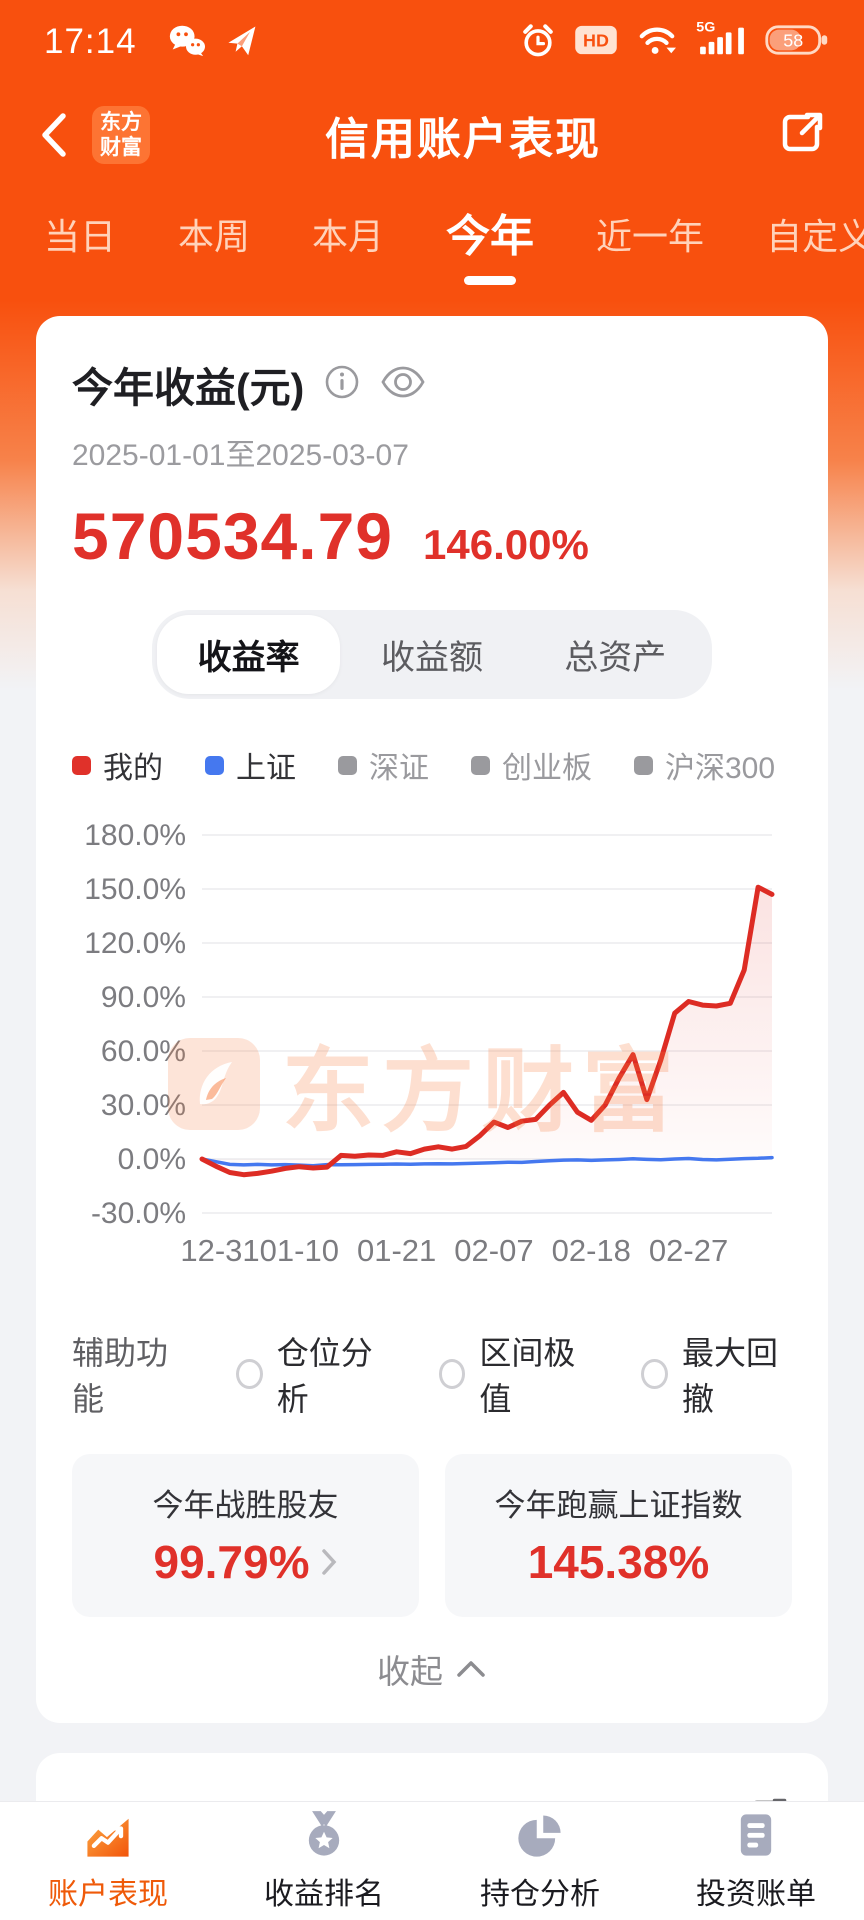 The width and height of the screenshot is (864, 1920). Describe the element at coordinates (342, 384) in the screenshot. I see `info-icon` at that location.